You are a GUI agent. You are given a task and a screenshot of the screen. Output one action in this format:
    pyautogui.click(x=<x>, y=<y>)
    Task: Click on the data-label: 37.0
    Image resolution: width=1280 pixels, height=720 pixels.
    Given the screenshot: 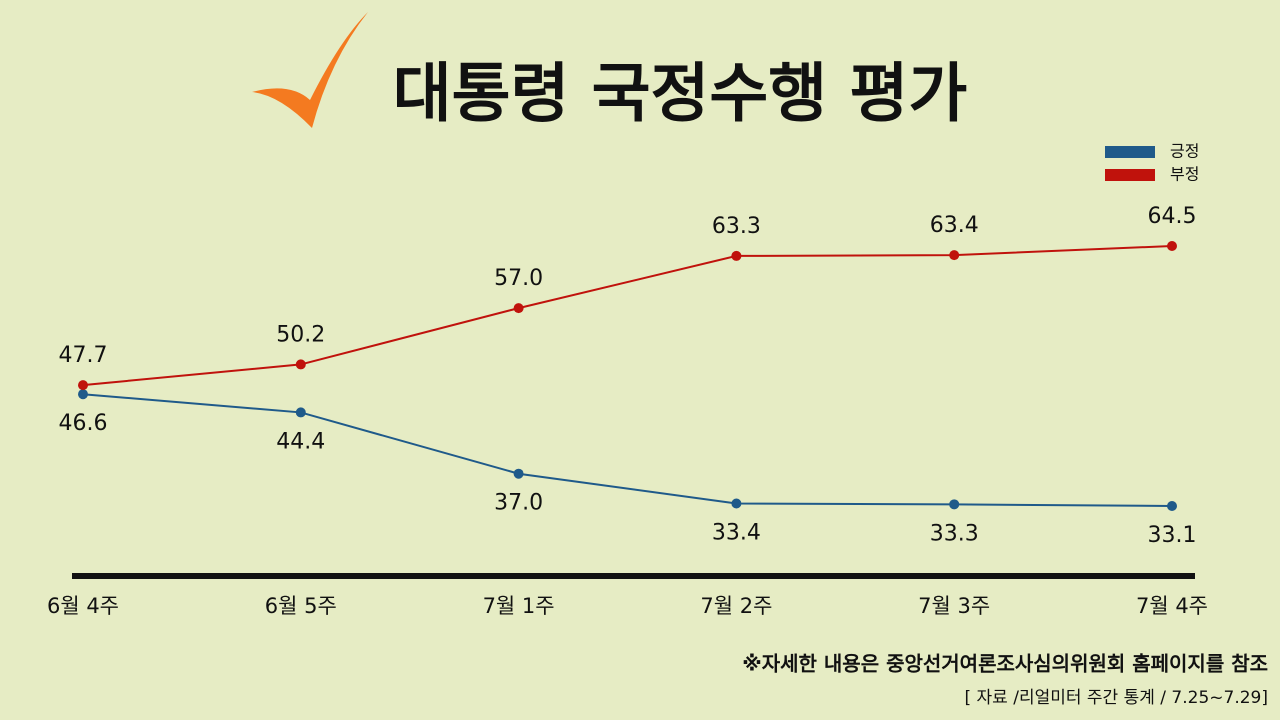 What is the action you would take?
    pyautogui.click(x=518, y=503)
    